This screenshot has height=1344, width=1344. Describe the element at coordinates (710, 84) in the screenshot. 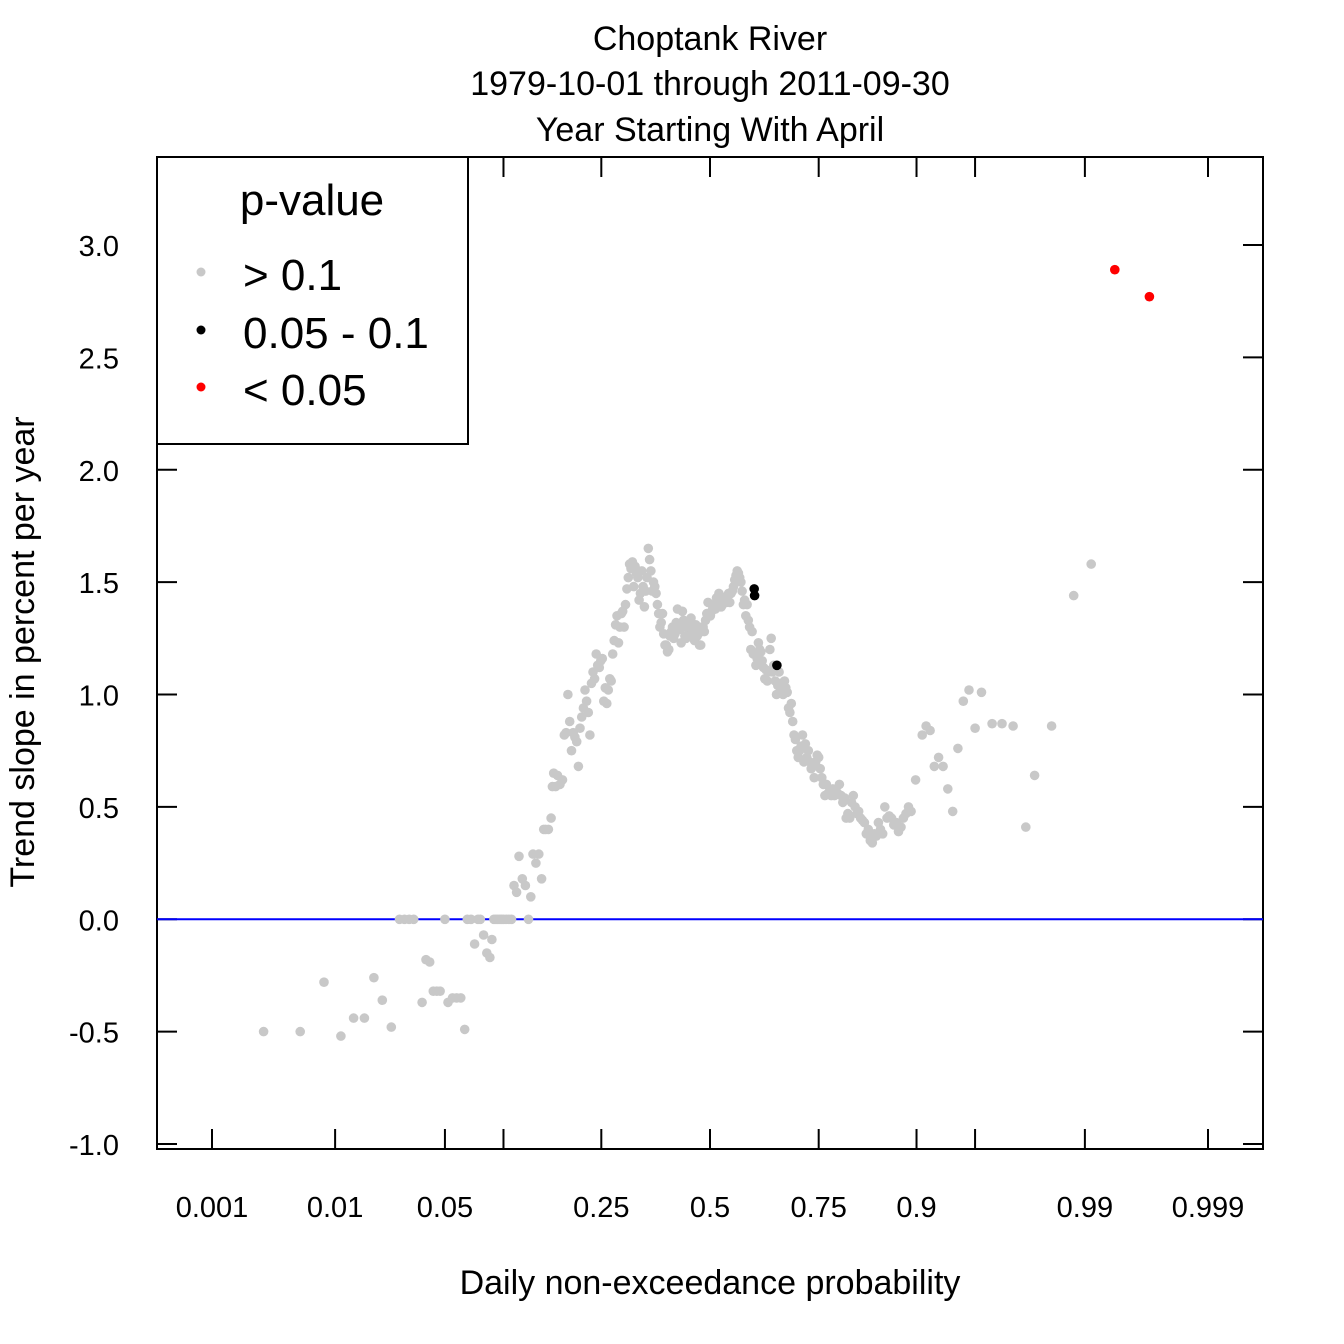

I see `title-line-2: 1979-10-01 through 2011-09-30` at that location.